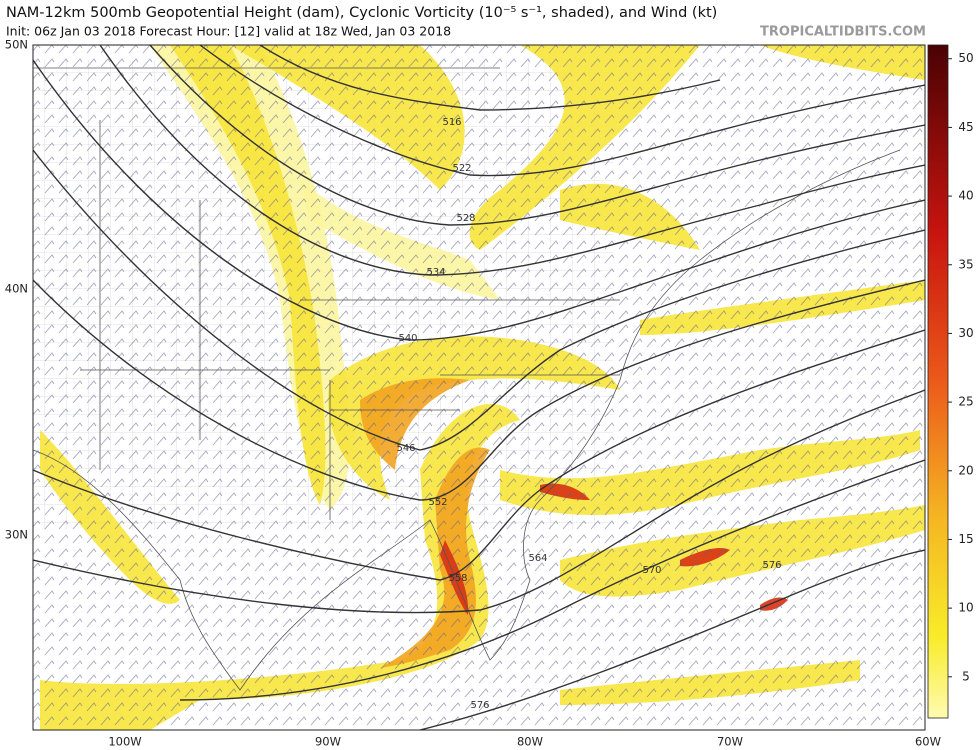 The image size is (978, 750). Describe the element at coordinates (457, 578) in the screenshot. I see `contour-label: 558` at that location.